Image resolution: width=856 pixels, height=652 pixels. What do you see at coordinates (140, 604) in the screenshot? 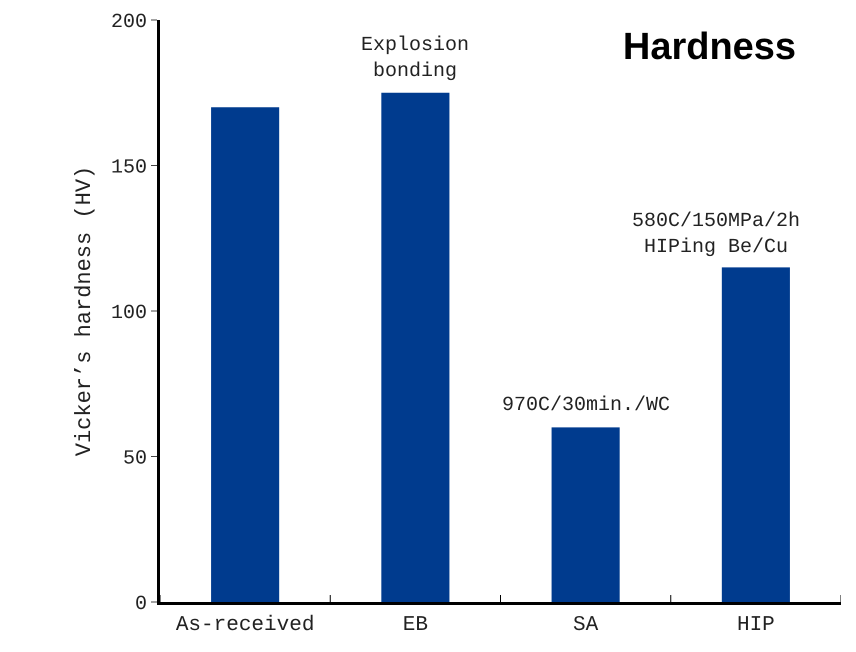
I see `y-tick-label: 0` at bounding box center [140, 604].